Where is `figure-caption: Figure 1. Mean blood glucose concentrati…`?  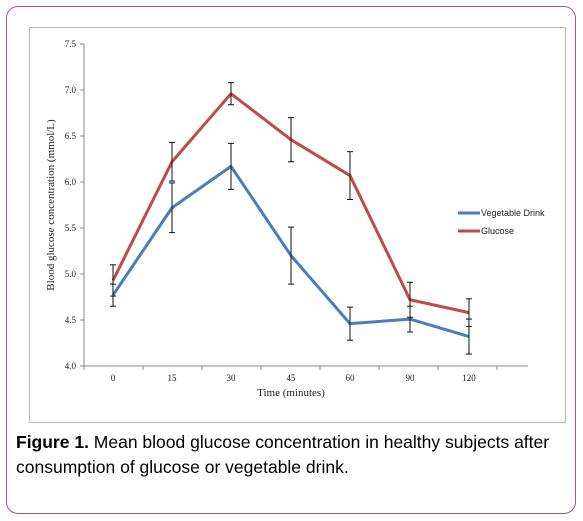
figure-caption: Figure 1. Mean blood glucose concentrati… is located at coordinates (288, 455).